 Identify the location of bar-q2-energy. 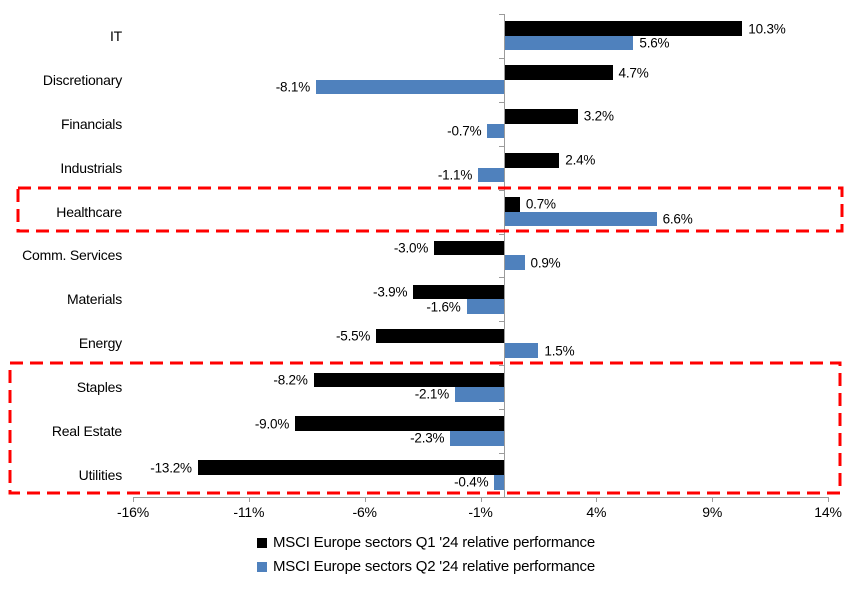
(521, 350).